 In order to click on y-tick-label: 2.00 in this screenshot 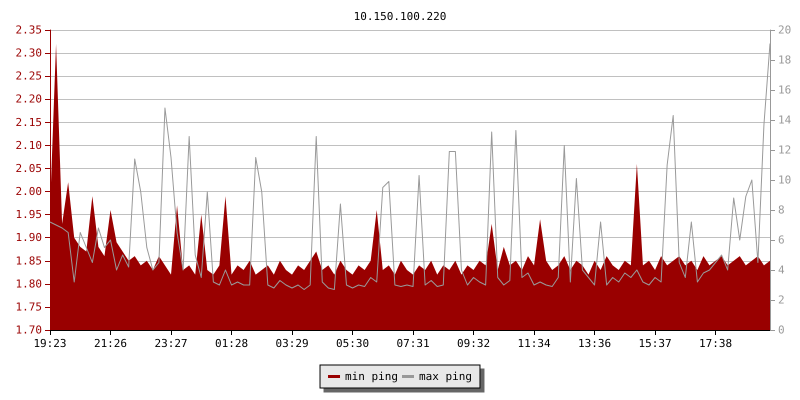, I will do `click(29, 191)`.